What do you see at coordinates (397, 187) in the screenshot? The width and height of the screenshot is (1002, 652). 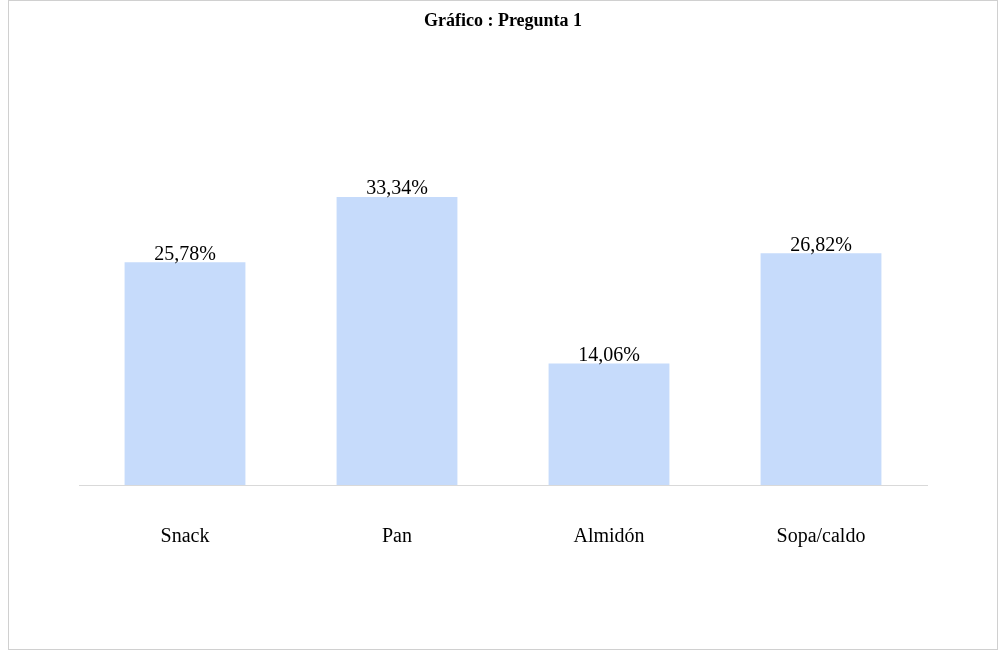 I see `data-label: 33,34%` at bounding box center [397, 187].